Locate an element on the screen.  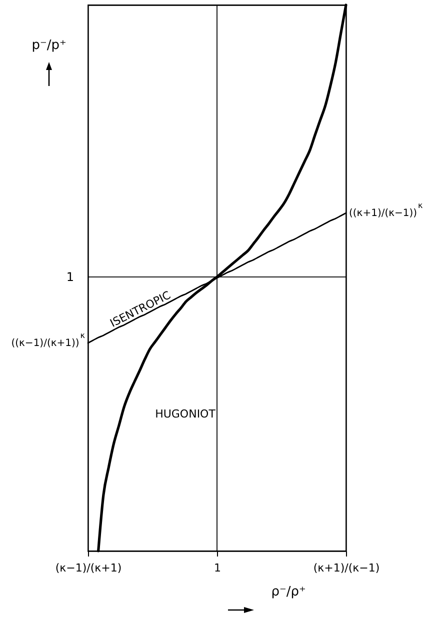
x-tick-label: (κ+1)/(κ−1) is located at coordinates (346, 568).